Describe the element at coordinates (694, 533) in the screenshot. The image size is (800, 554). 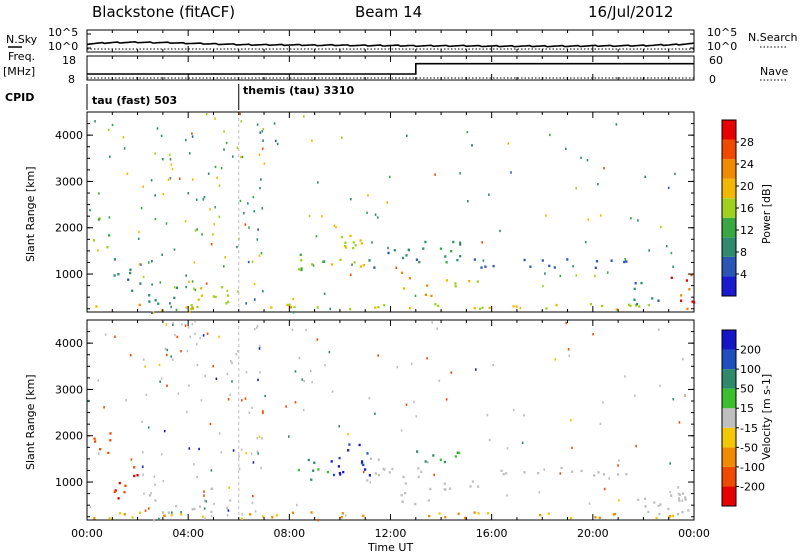
I see `x-tick-label: 00:00` at that location.